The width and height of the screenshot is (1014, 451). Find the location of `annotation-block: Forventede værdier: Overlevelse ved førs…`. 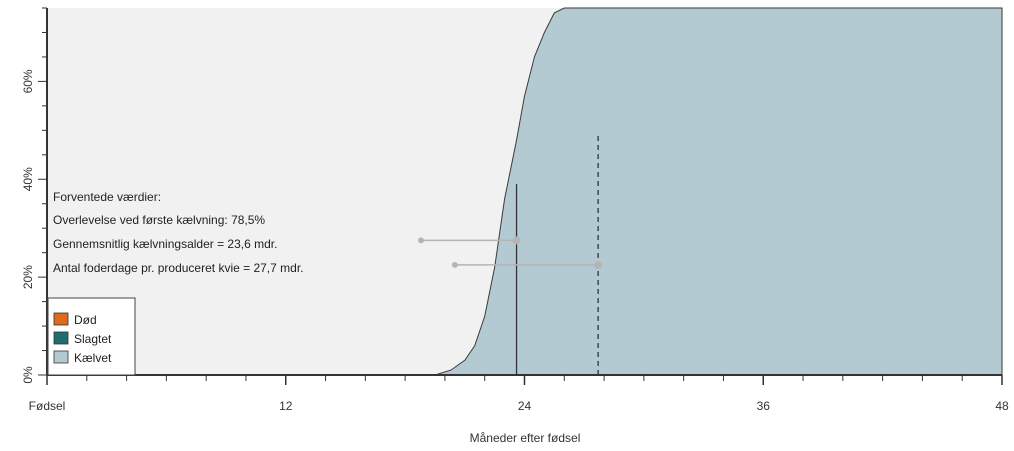

annotation-block: Forventede værdier: Overlevelse ved førs… is located at coordinates (178, 232).